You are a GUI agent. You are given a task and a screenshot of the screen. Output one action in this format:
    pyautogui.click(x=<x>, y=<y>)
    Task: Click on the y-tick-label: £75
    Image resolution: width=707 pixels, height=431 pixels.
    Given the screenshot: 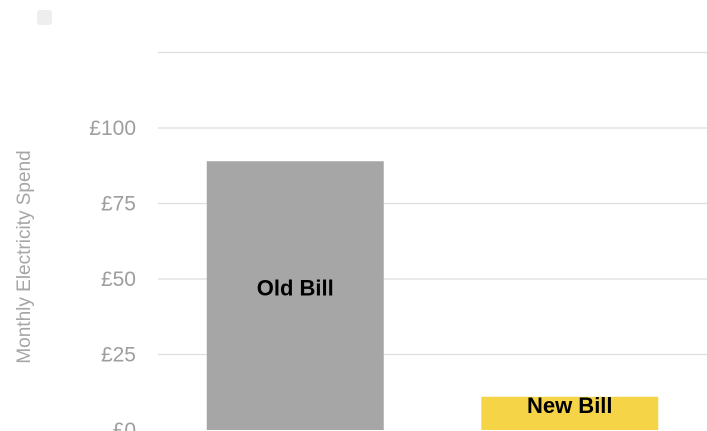 What is the action you would take?
    pyautogui.click(x=118, y=204)
    